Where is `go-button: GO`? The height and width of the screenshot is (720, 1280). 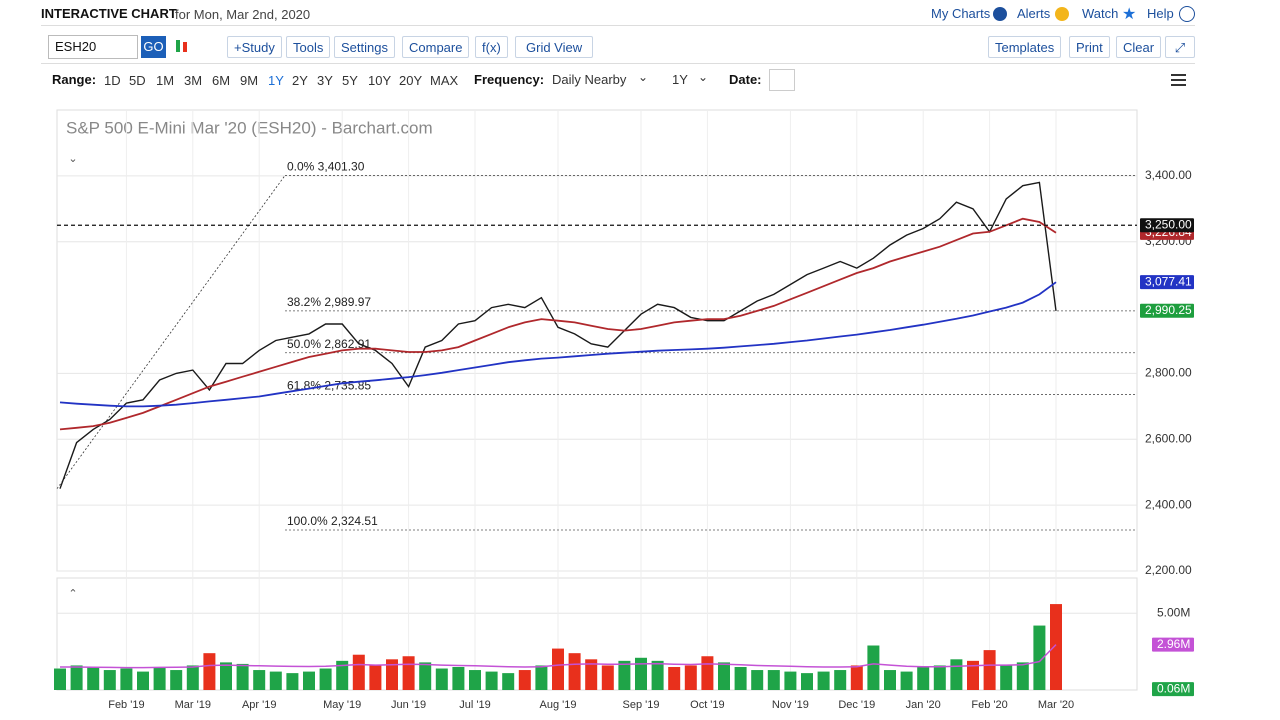
go-button: GO is located at coordinates (153, 47).